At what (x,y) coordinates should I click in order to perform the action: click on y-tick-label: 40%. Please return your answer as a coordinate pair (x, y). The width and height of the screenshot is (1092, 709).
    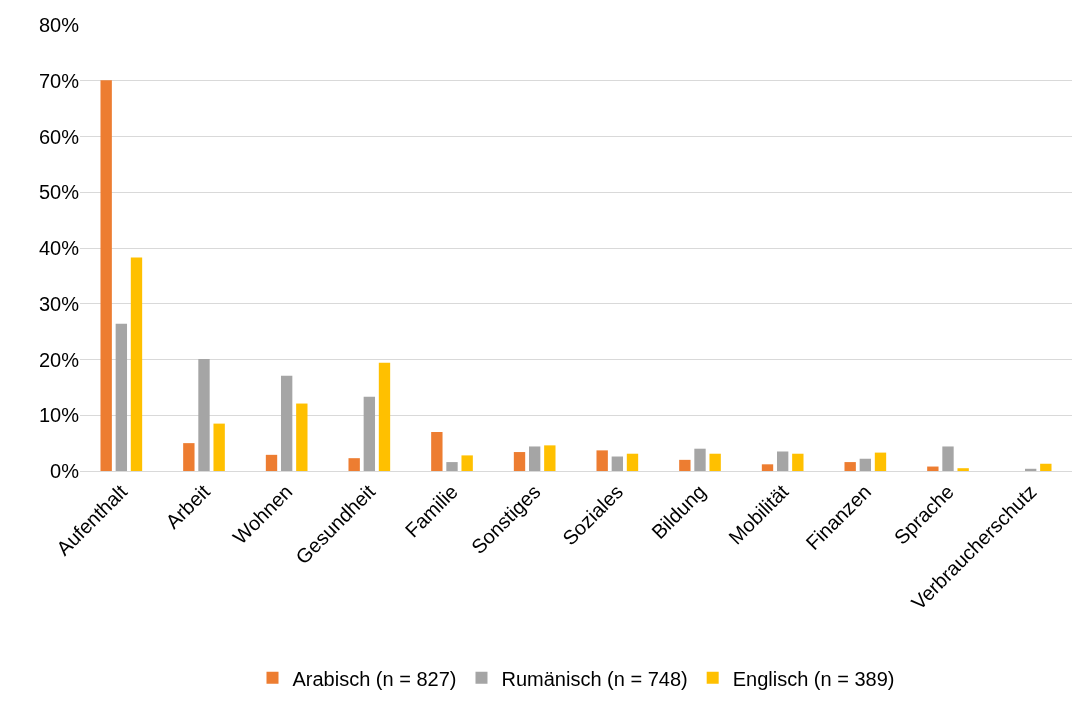
    Looking at the image, I should click on (59, 248).